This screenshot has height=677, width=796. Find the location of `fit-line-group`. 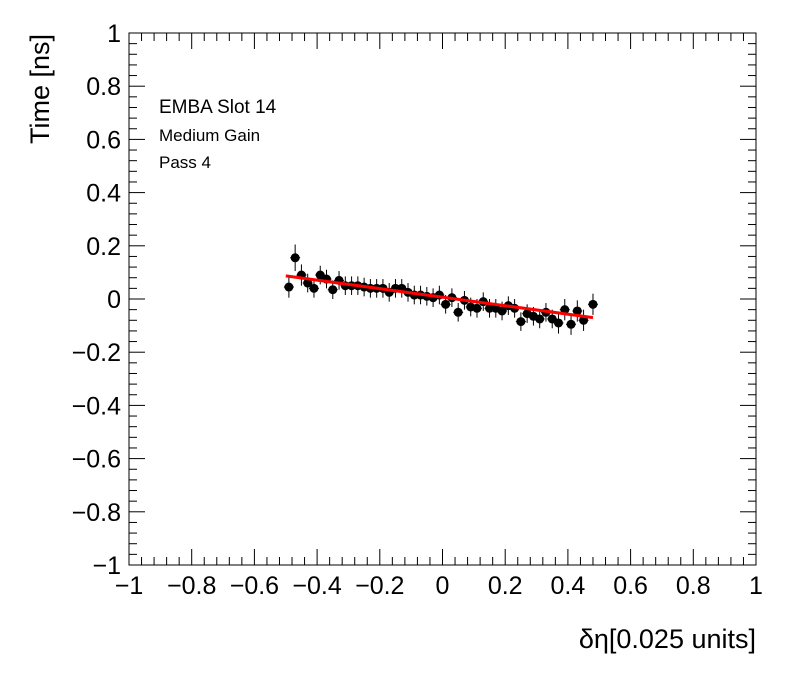

fit-line-group is located at coordinates (439, 297).